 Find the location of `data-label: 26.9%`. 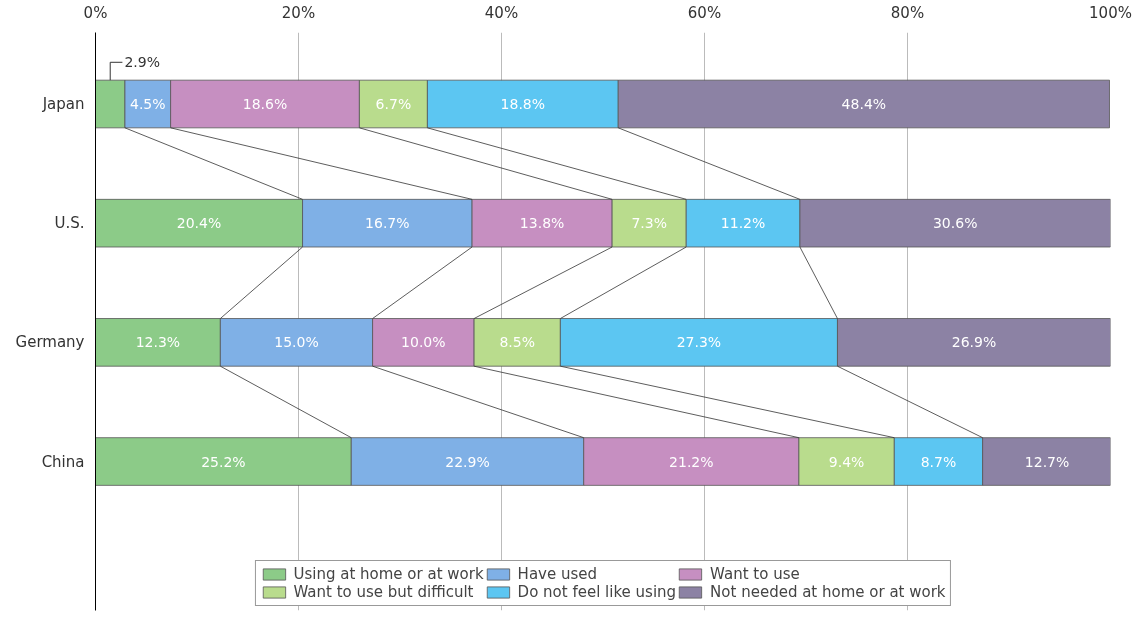

data-label: 26.9% is located at coordinates (974, 342).